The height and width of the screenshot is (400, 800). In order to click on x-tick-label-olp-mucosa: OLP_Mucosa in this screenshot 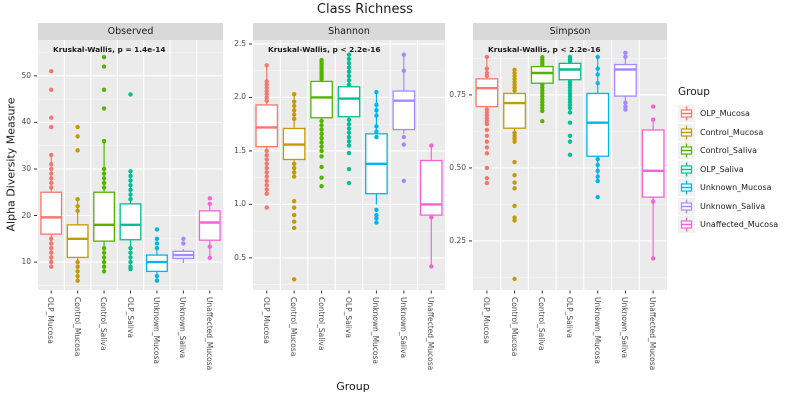, I will do `click(486, 320)`.